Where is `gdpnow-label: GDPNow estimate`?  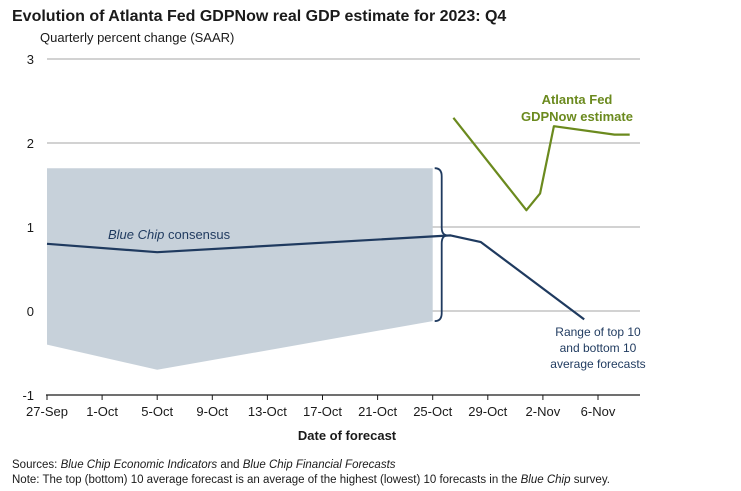 gdpnow-label: GDPNow estimate is located at coordinates (577, 116).